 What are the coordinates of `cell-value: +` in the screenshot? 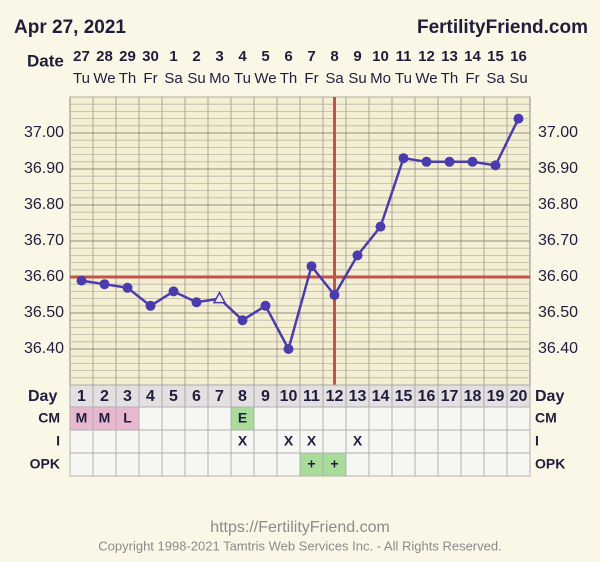 It's located at (334, 464).